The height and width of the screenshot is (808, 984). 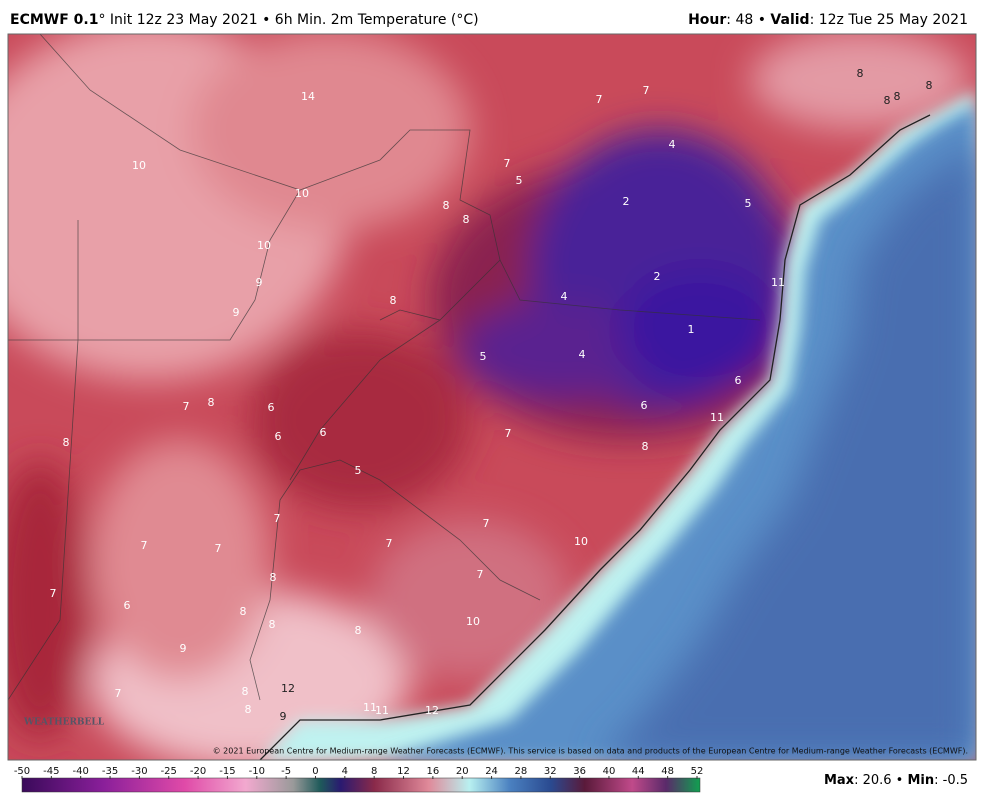 What do you see at coordinates (345, 771) in the screenshot?
I see `colorbar-tick-label: 4` at bounding box center [345, 771].